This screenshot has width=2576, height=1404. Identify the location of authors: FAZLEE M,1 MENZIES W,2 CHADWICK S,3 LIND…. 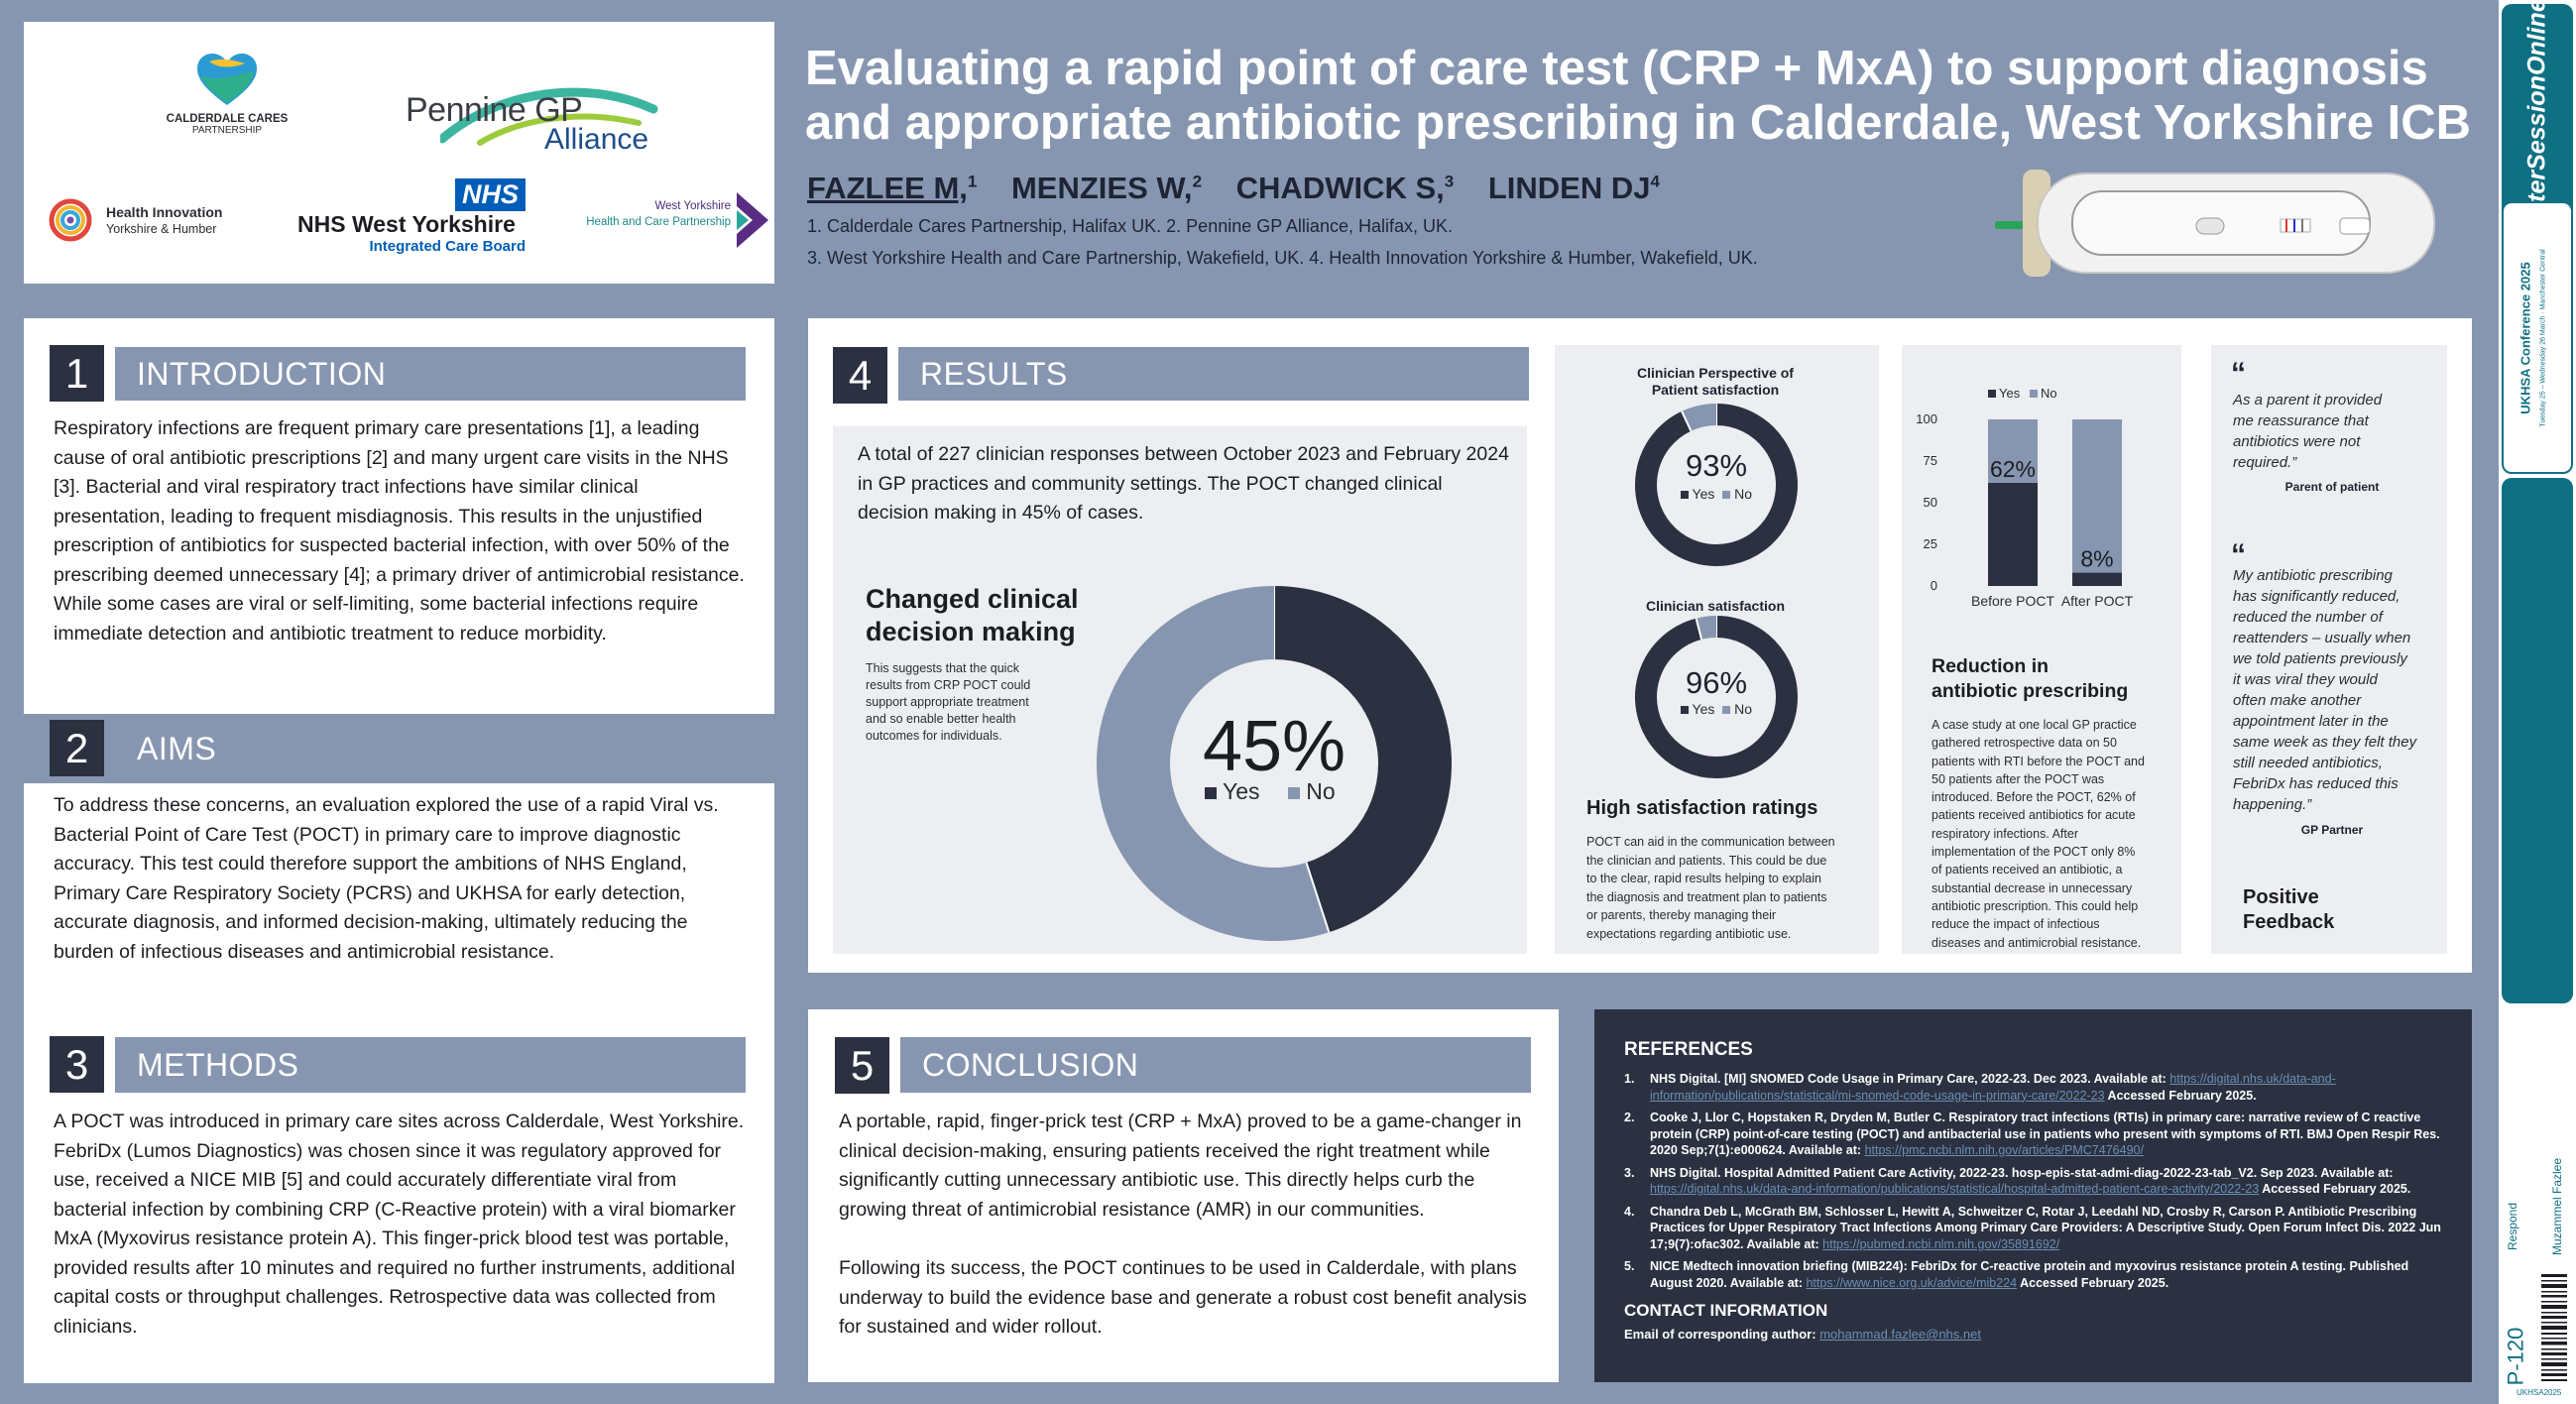
(1233, 188).